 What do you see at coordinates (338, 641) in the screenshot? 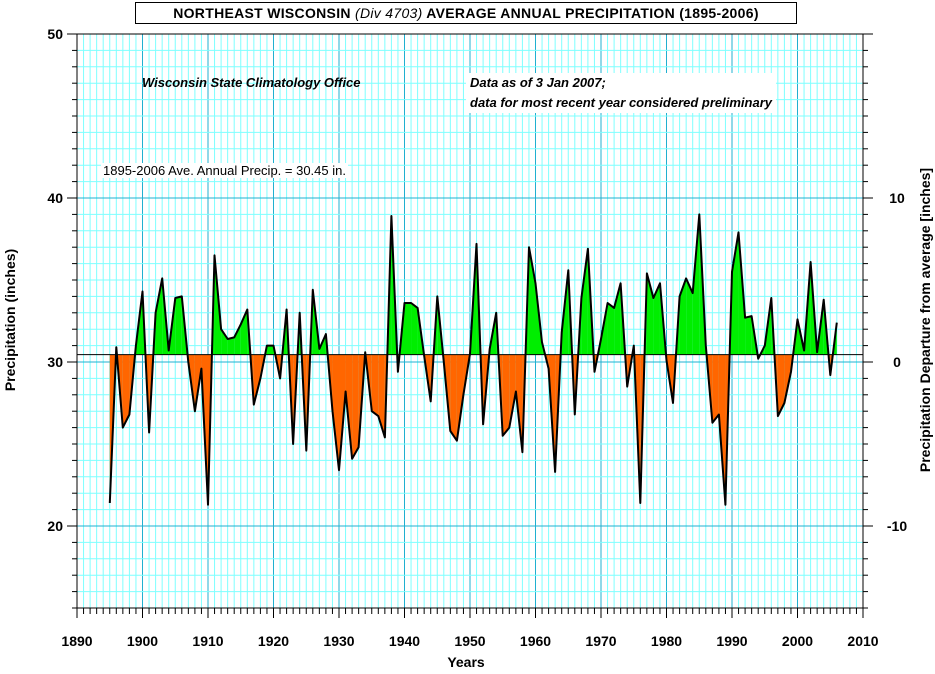
I see `x-tick-label: 1930` at bounding box center [338, 641].